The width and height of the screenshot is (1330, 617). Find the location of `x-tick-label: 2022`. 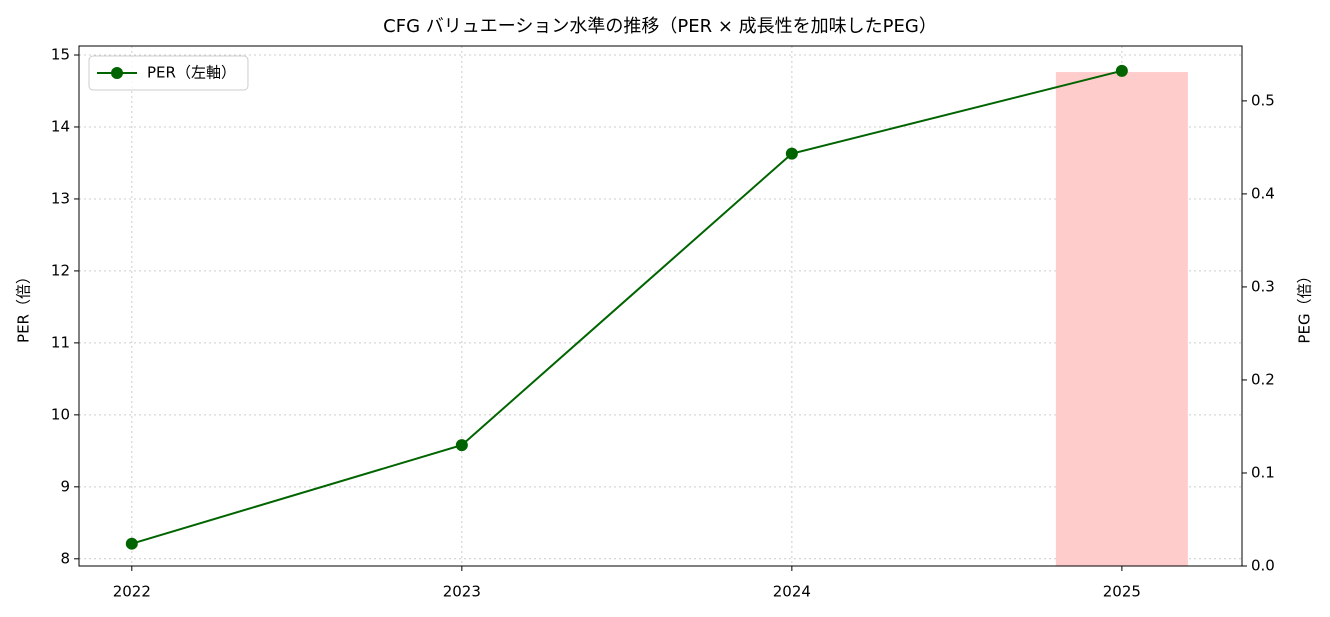

x-tick-label: 2022 is located at coordinates (132, 592).